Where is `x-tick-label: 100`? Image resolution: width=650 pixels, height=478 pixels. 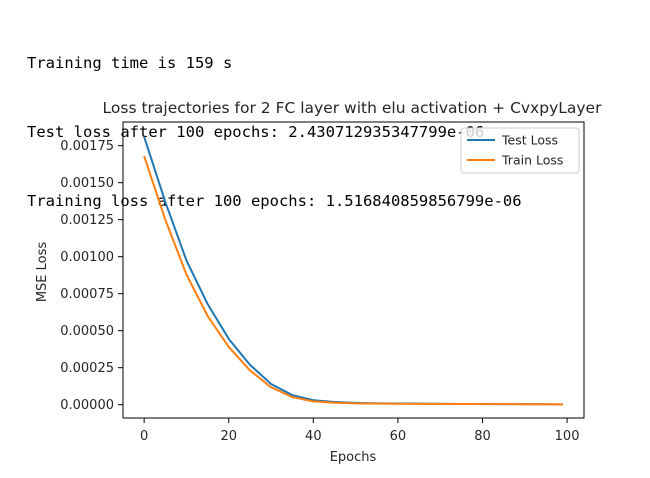 x-tick-label: 100 is located at coordinates (567, 436).